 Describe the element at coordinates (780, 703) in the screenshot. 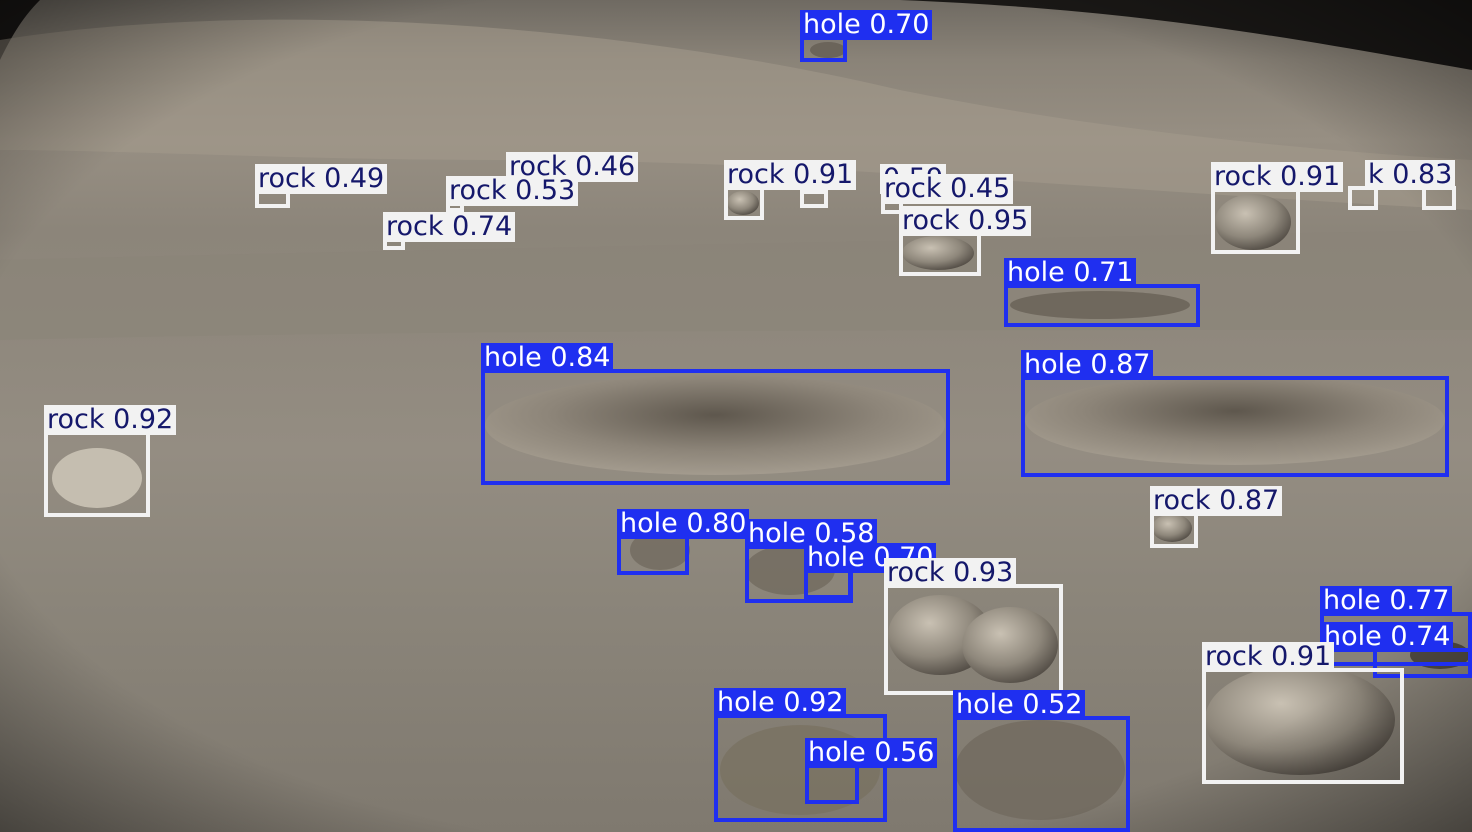

I see `detection-label: hole 0.92` at that location.